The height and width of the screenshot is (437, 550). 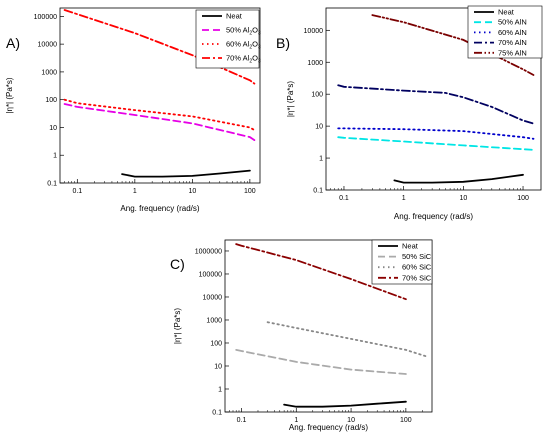 What do you see at coordinates (238, 58) in the screenshot?
I see `legend-text: 70% Al` at bounding box center [238, 58].